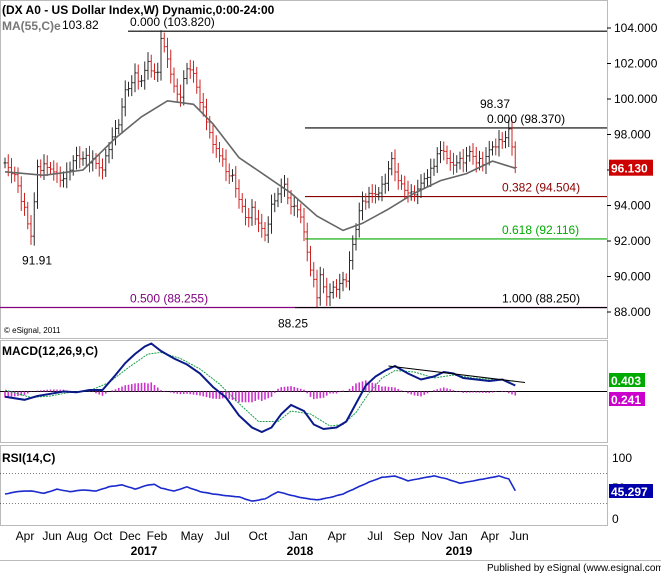 Image resolution: width=661 pixels, height=575 pixels. I want to click on macd-line, so click(260, 388).